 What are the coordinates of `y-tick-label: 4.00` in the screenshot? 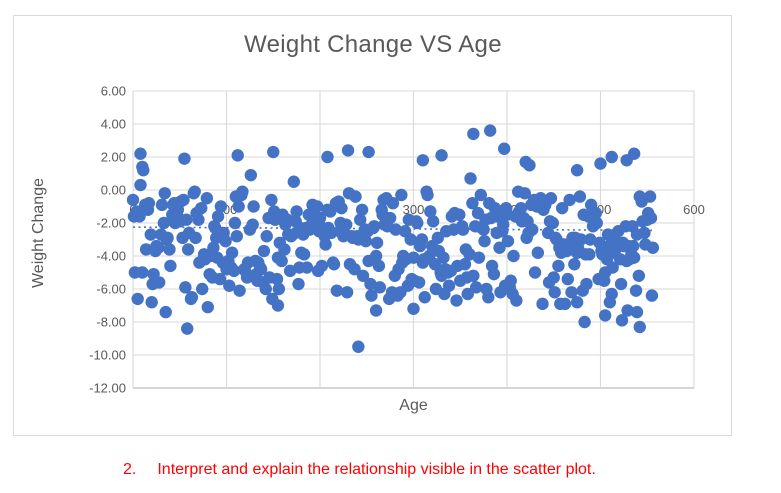 It's located at (113, 124).